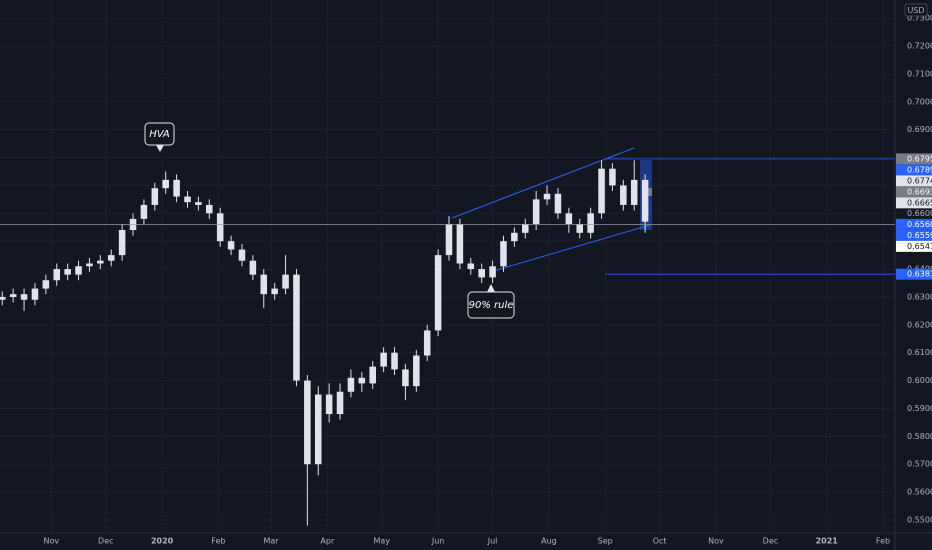 The image size is (932, 550). I want to click on y-tick-label: 0.57000, so click(919, 464).